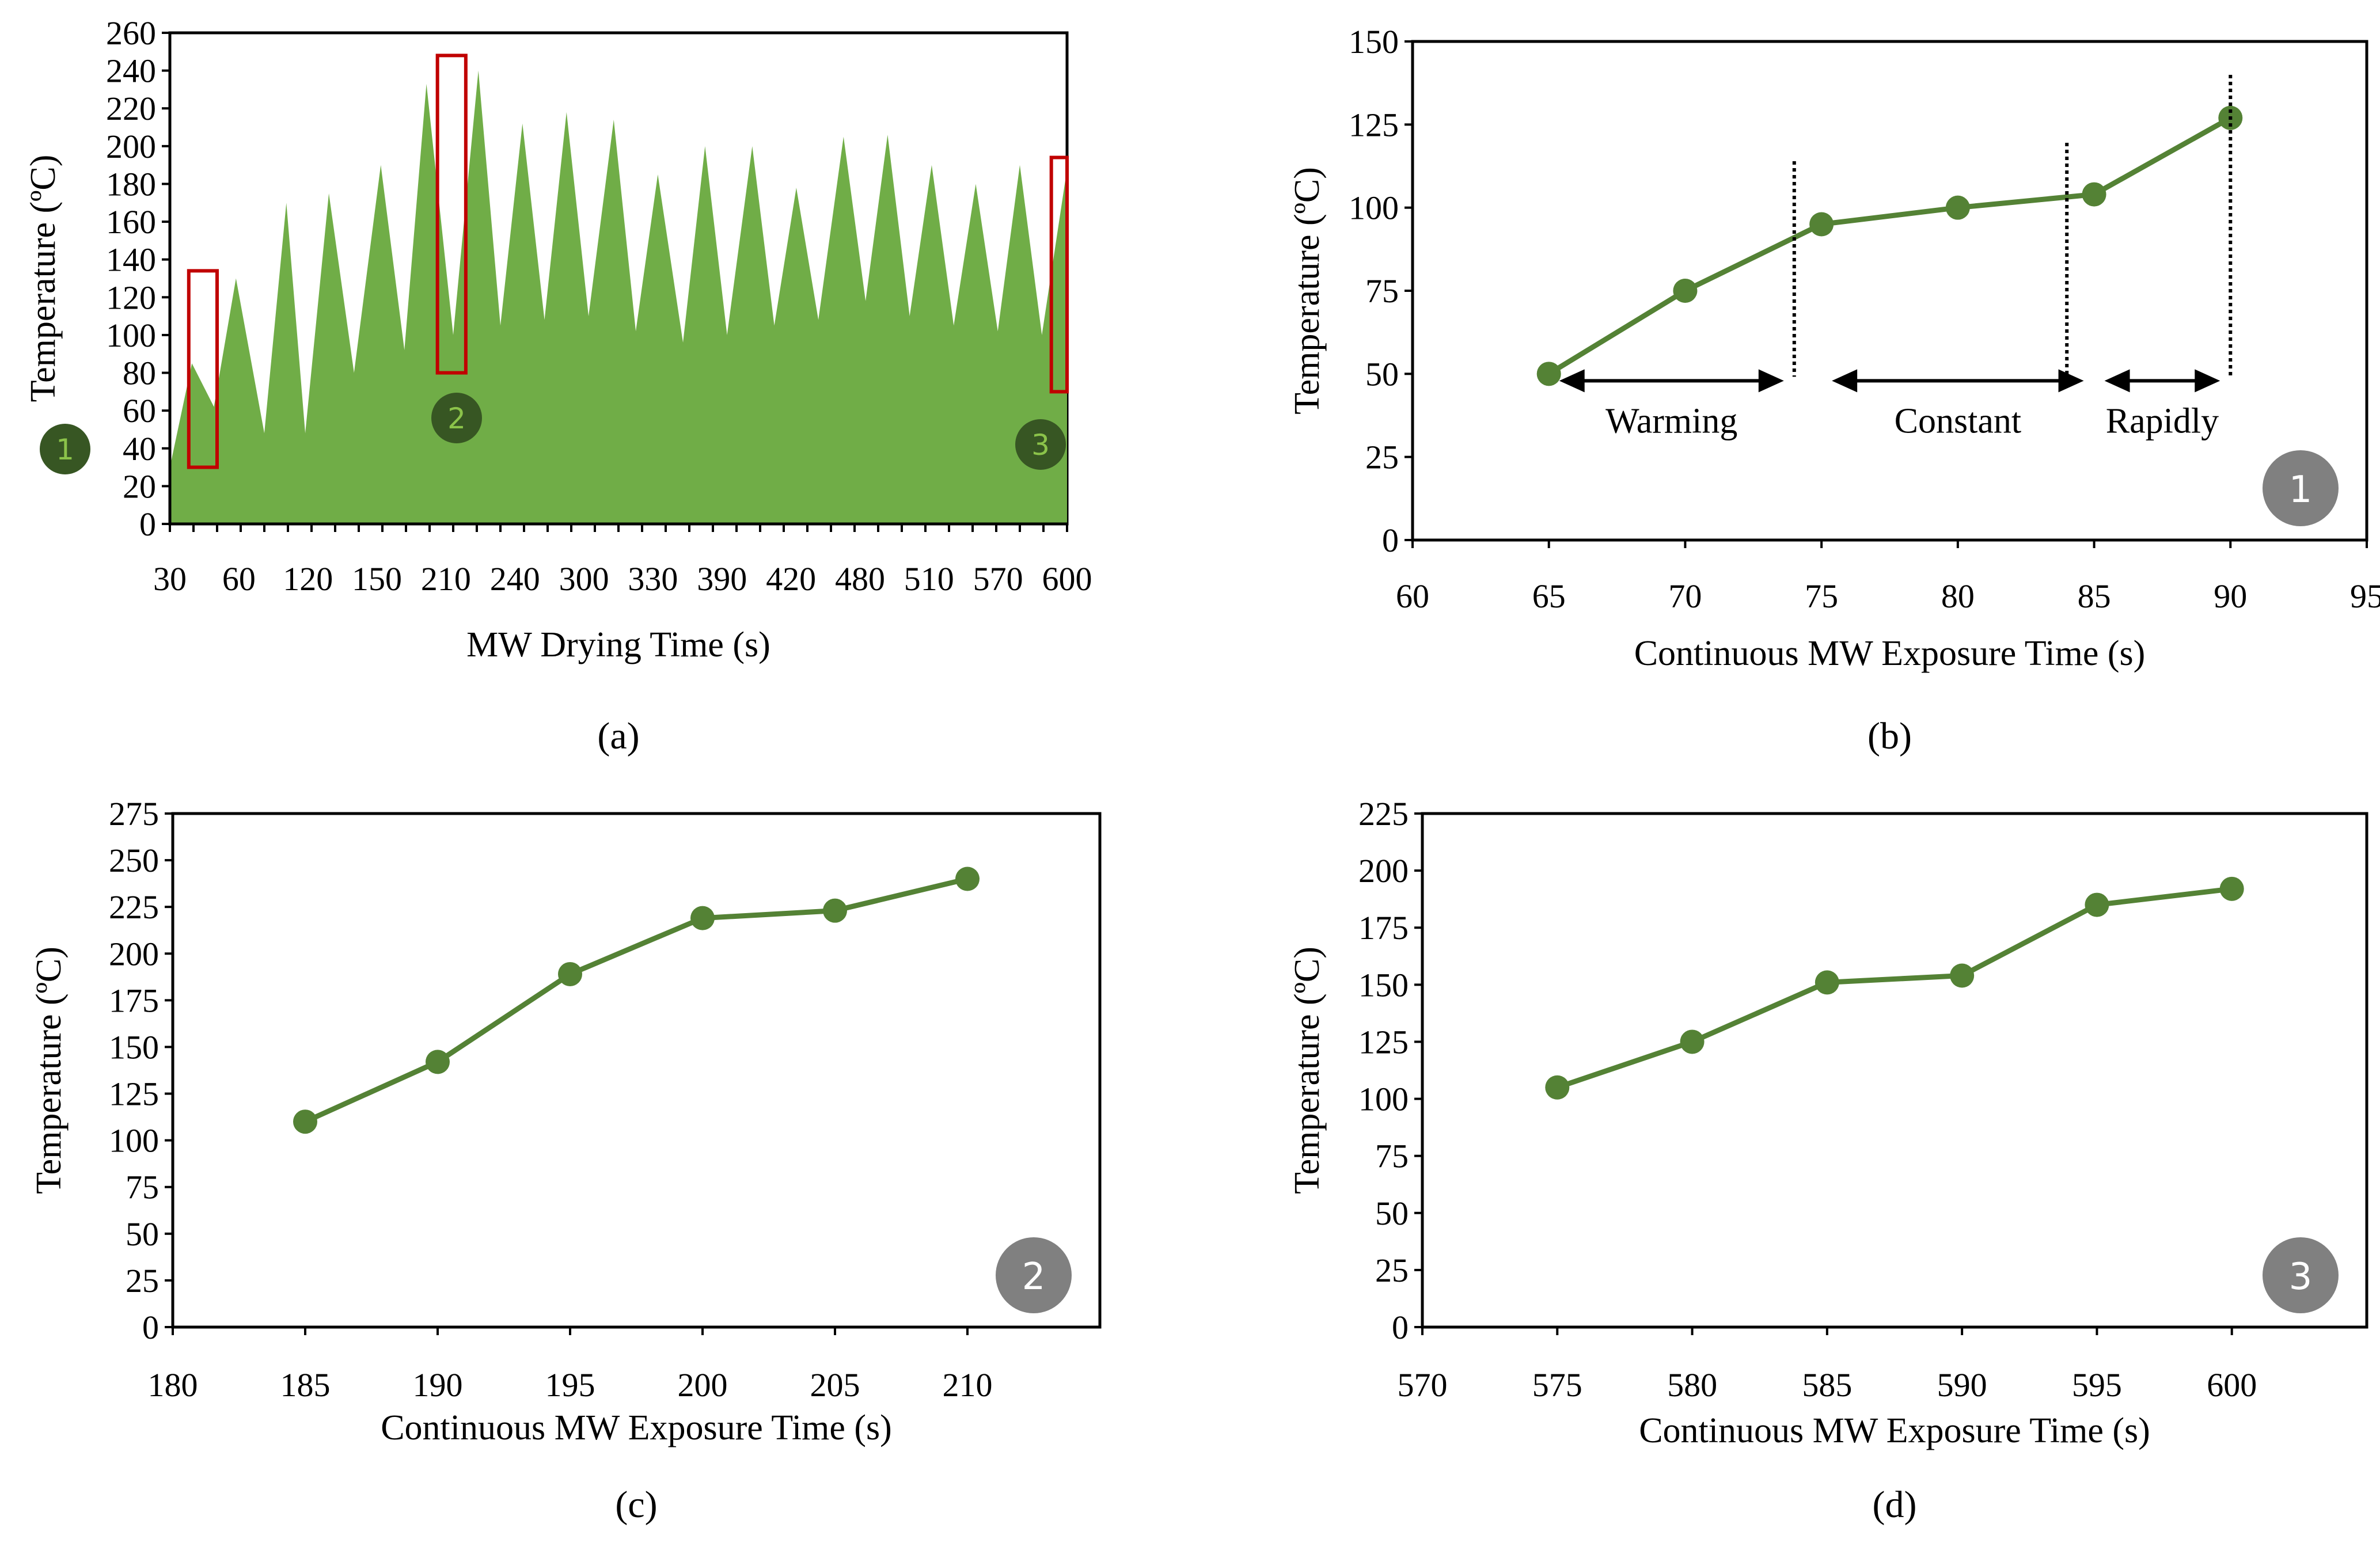 The image size is (2380, 1543). I want to click on x-tick-label: 390, so click(722, 579).